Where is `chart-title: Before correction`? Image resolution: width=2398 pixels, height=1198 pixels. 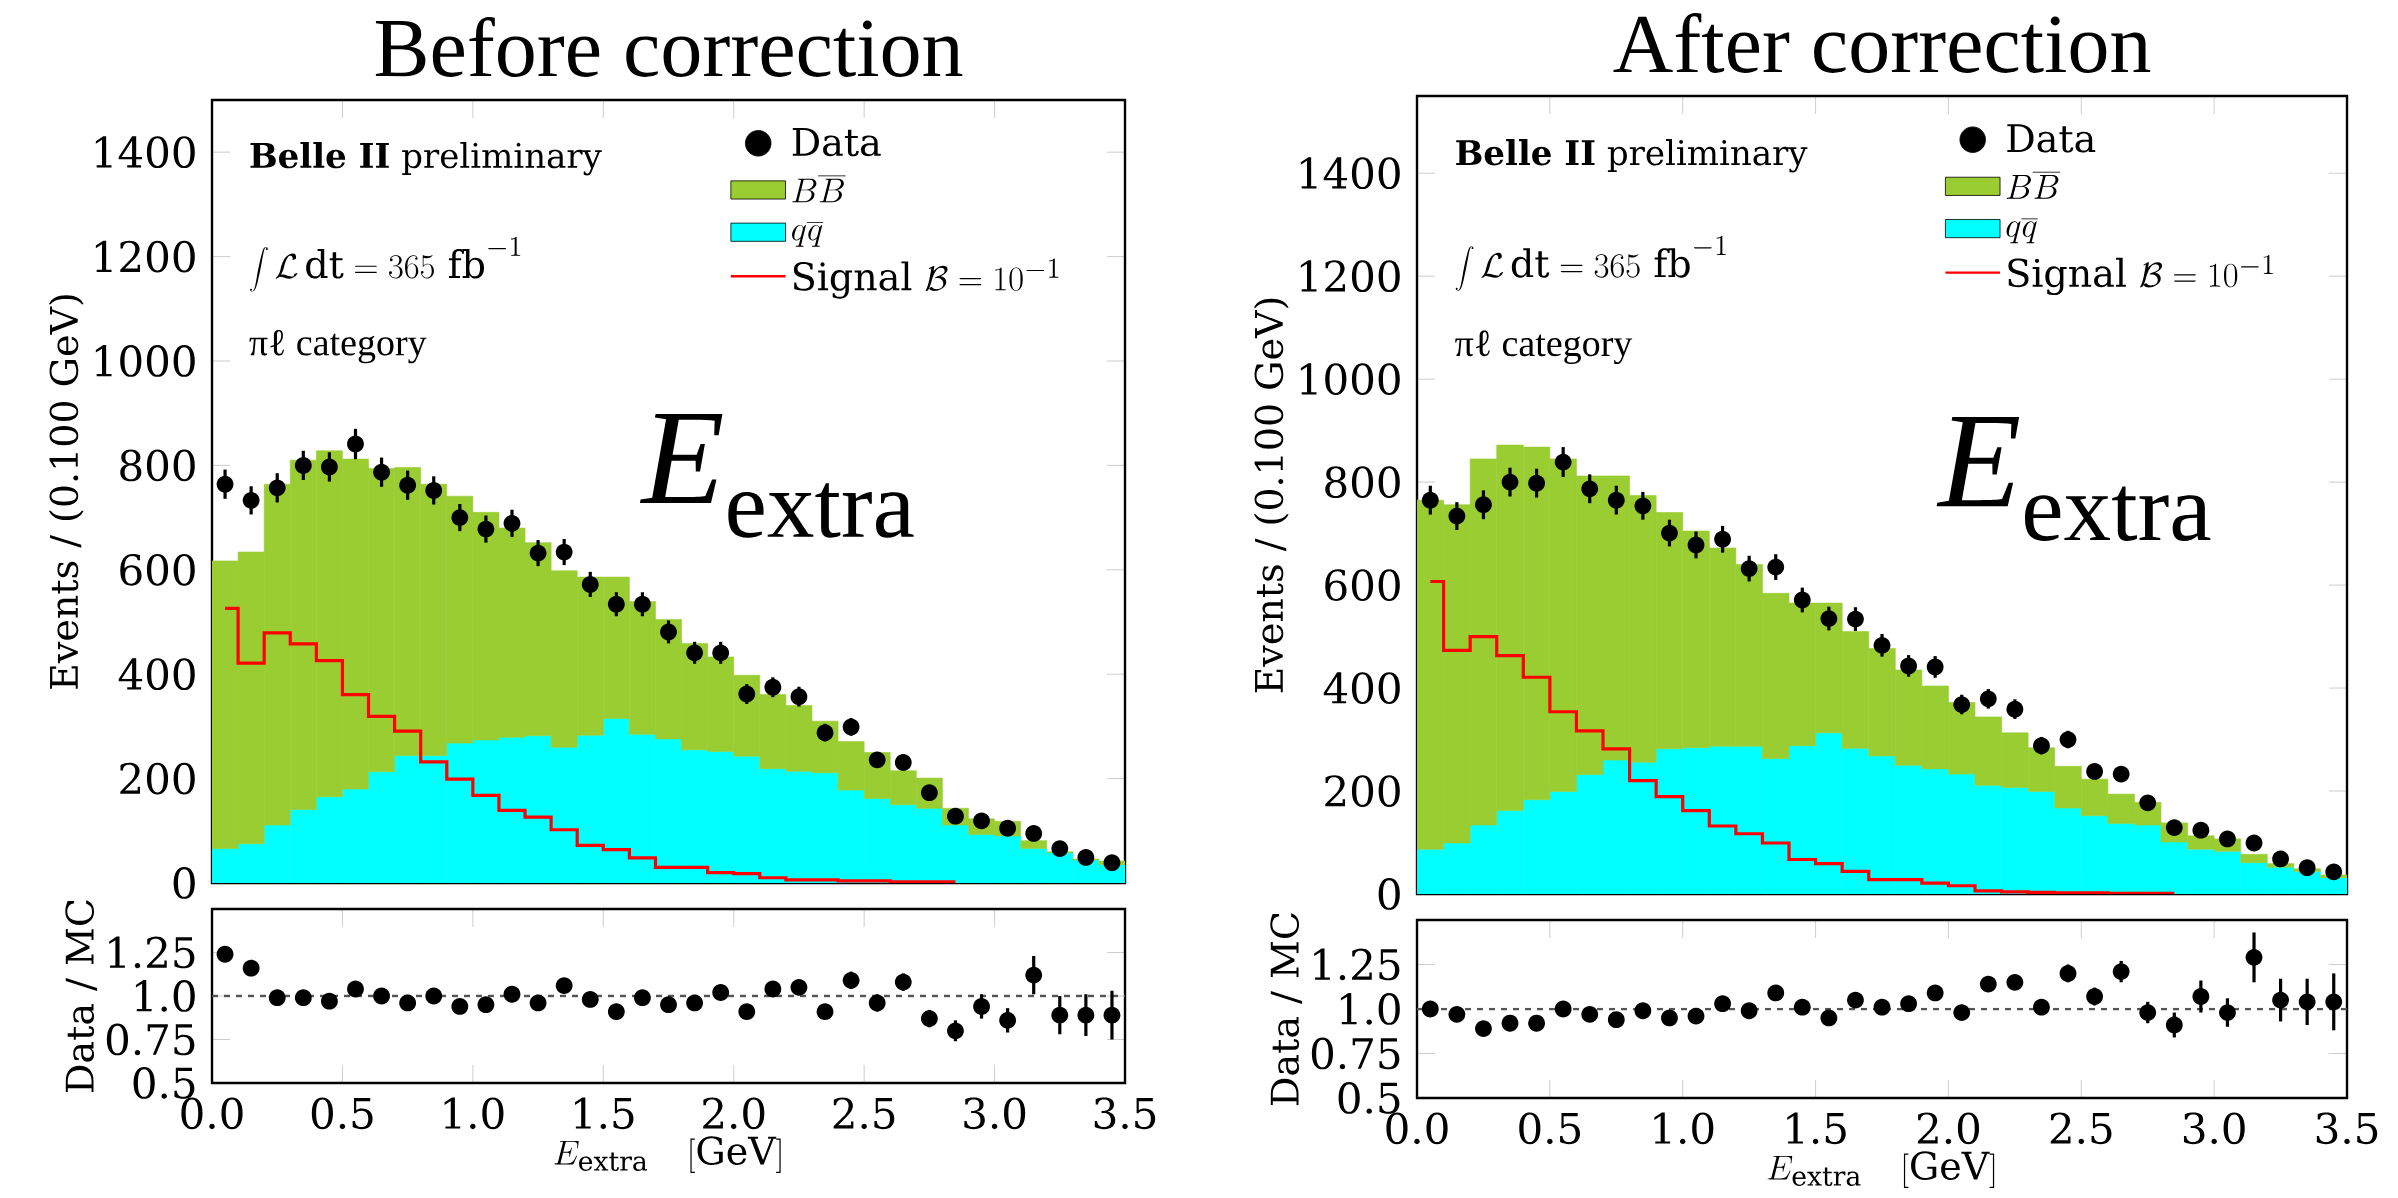 chart-title: Before correction is located at coordinates (669, 46).